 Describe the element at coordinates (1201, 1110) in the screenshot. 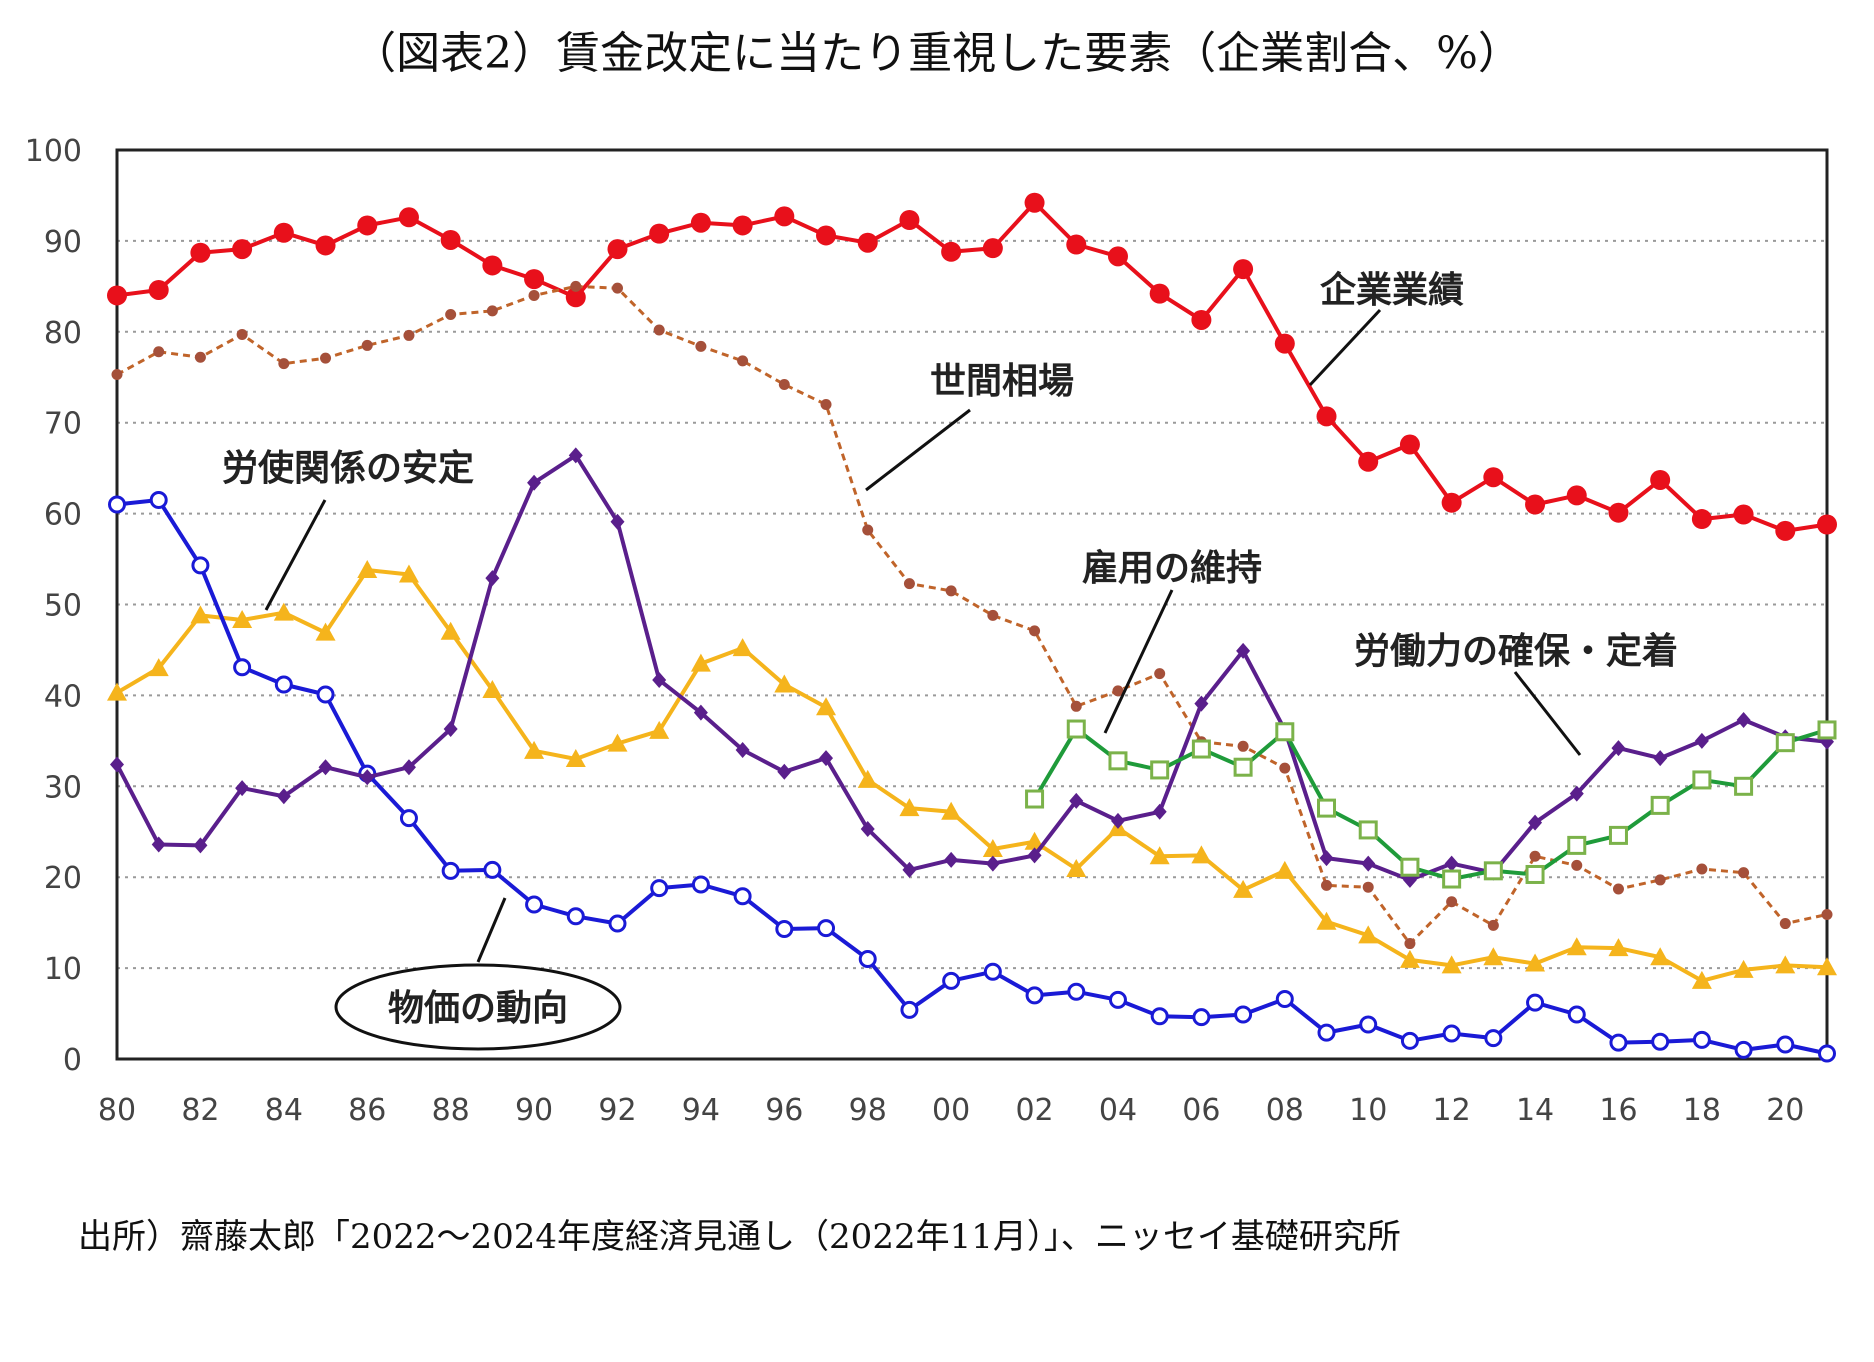

I see `x-tick-label: 06` at that location.